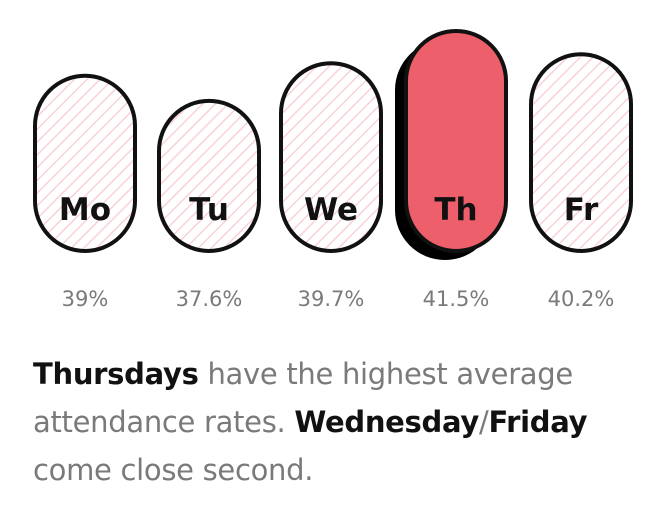 The height and width of the screenshot is (520, 658). Describe the element at coordinates (581, 153) in the screenshot. I see `bar-fr` at that location.